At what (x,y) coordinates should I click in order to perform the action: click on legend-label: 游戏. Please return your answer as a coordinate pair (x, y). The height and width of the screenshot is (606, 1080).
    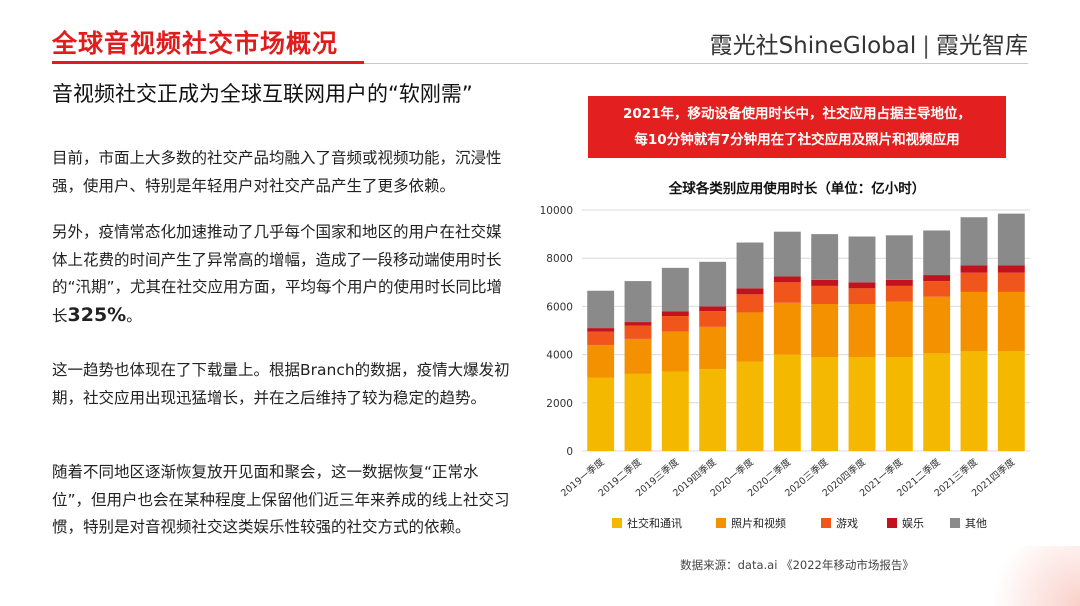
    Looking at the image, I should click on (847, 523).